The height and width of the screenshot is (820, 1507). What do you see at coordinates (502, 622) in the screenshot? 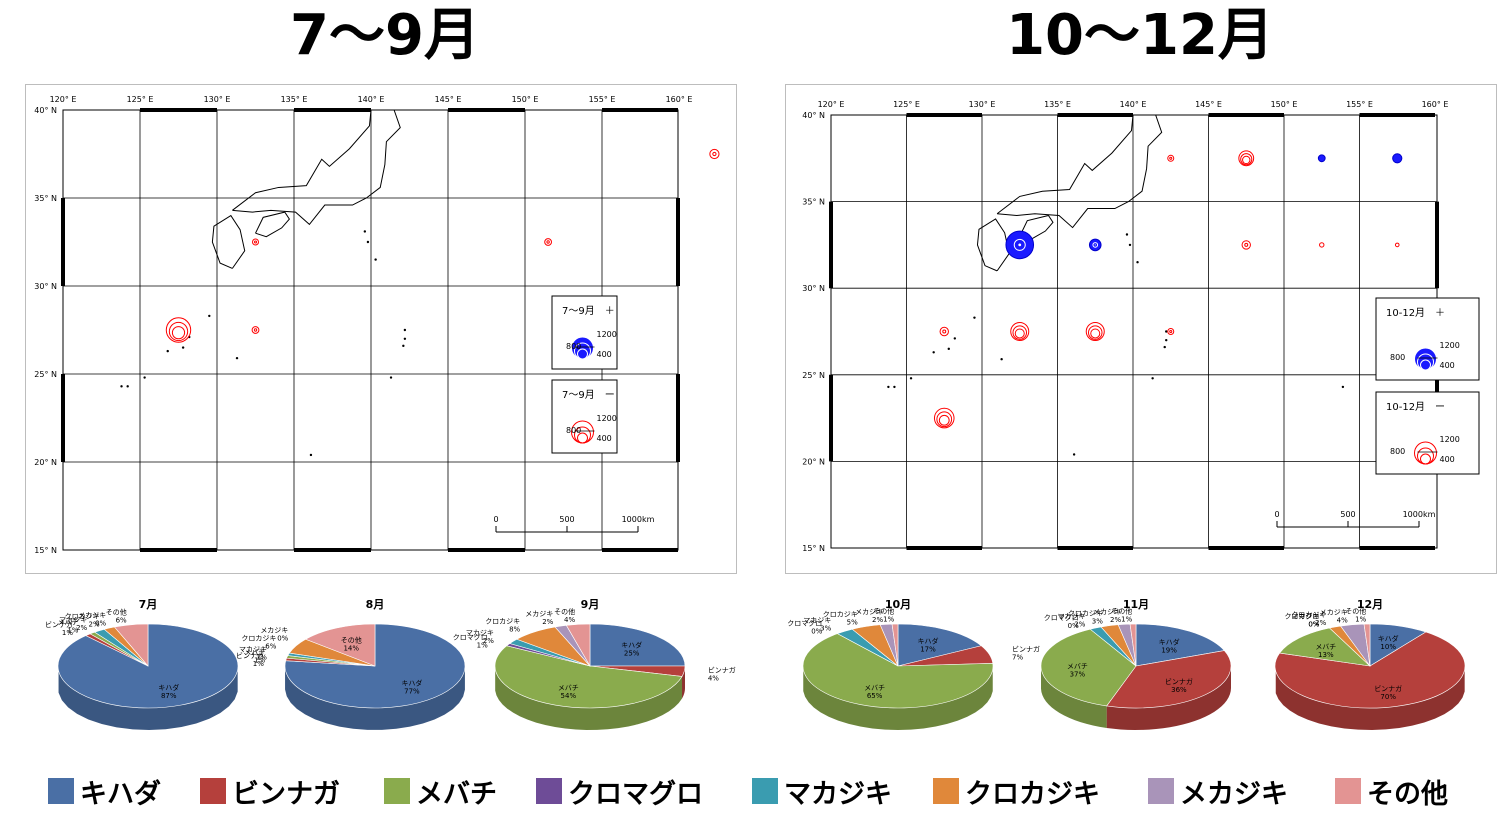
I see `pie-slice-label: クロカジキ` at bounding box center [502, 622].